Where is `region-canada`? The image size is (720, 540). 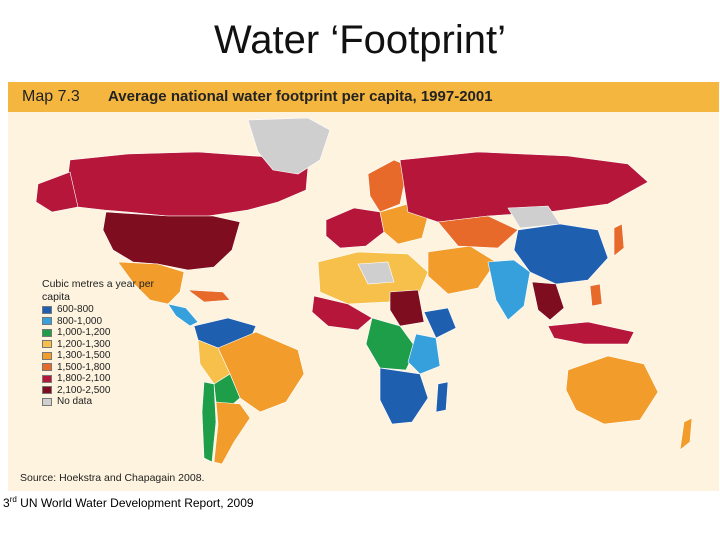 region-canada is located at coordinates (187, 184).